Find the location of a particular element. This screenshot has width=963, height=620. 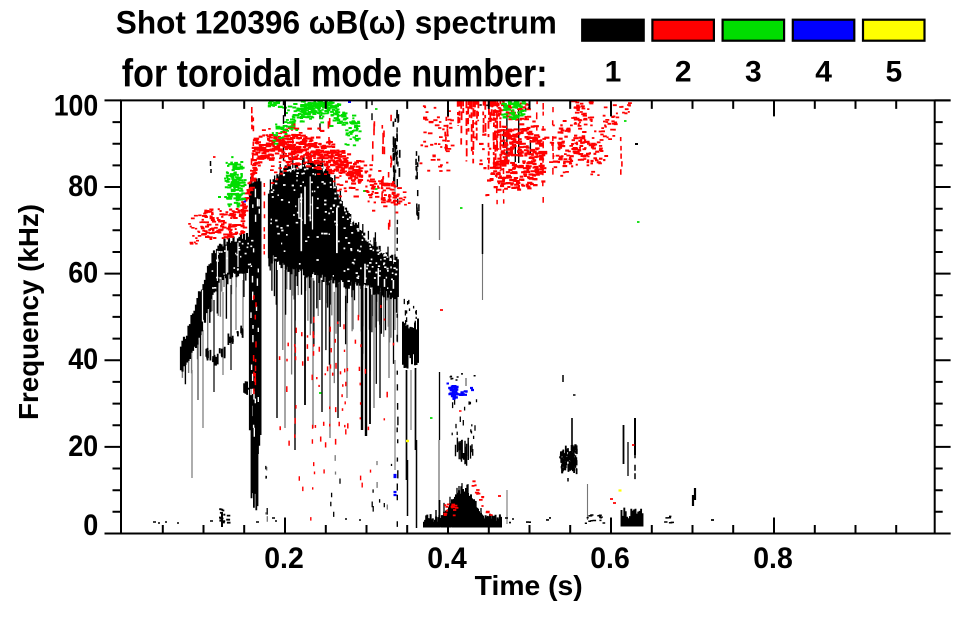

svg-text: Frequency (kHz) is located at coordinates (28, 312).